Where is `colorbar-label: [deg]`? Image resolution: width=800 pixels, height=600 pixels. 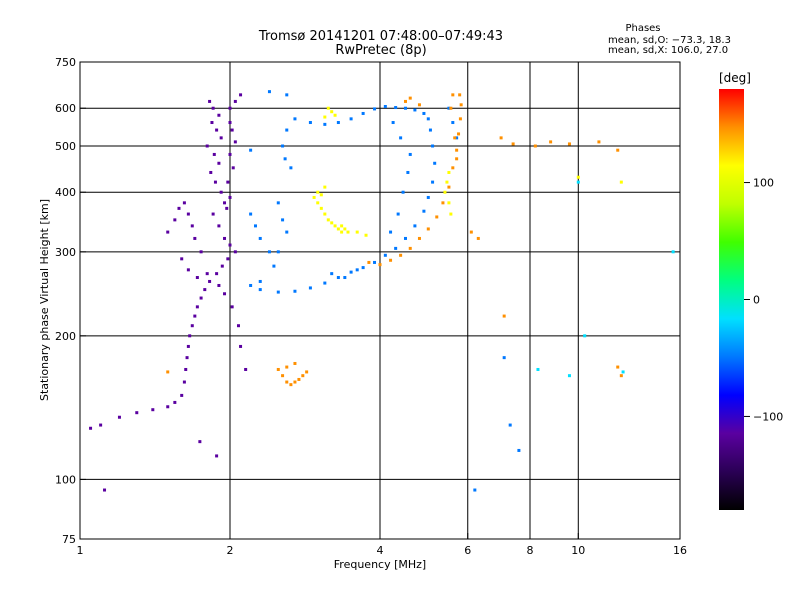 colorbar-label: [deg] is located at coordinates (735, 78).